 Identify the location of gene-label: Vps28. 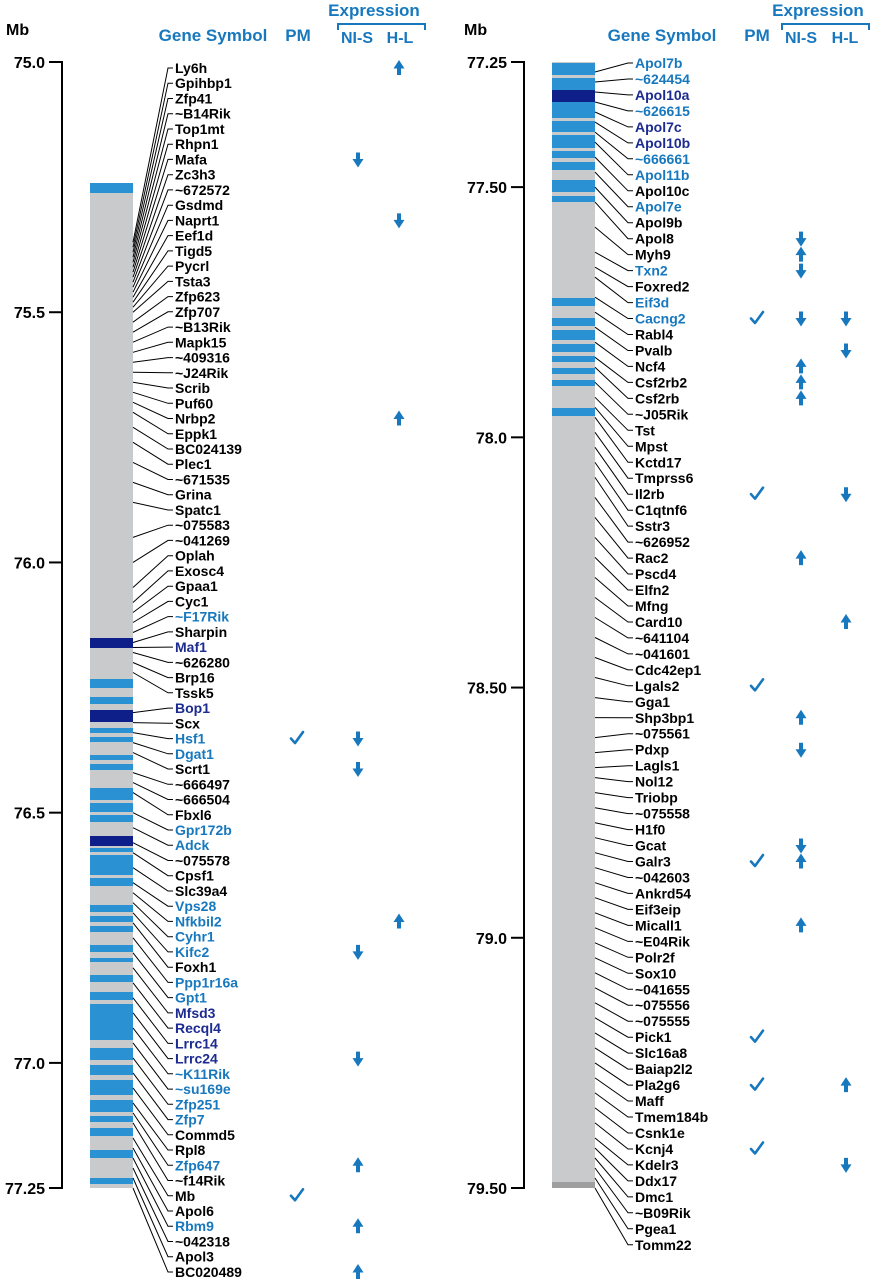
(195, 906).